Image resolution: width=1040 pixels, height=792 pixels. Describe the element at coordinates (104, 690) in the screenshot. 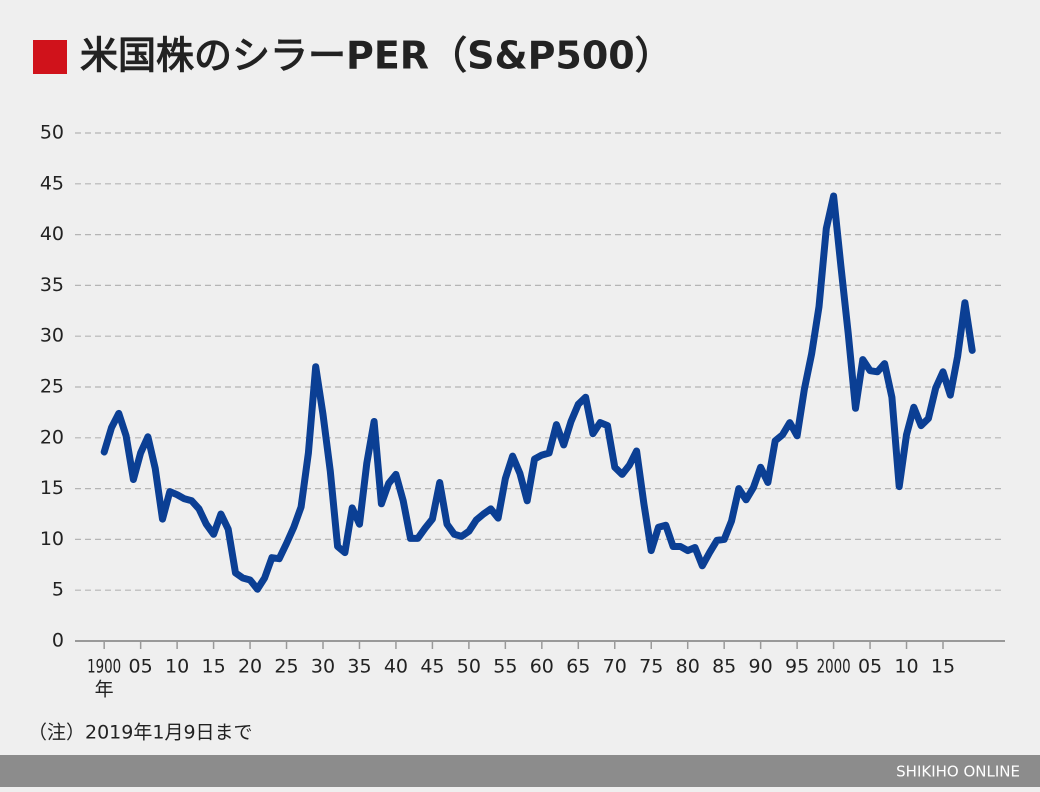

I see `x-axis-label: 年` at that location.